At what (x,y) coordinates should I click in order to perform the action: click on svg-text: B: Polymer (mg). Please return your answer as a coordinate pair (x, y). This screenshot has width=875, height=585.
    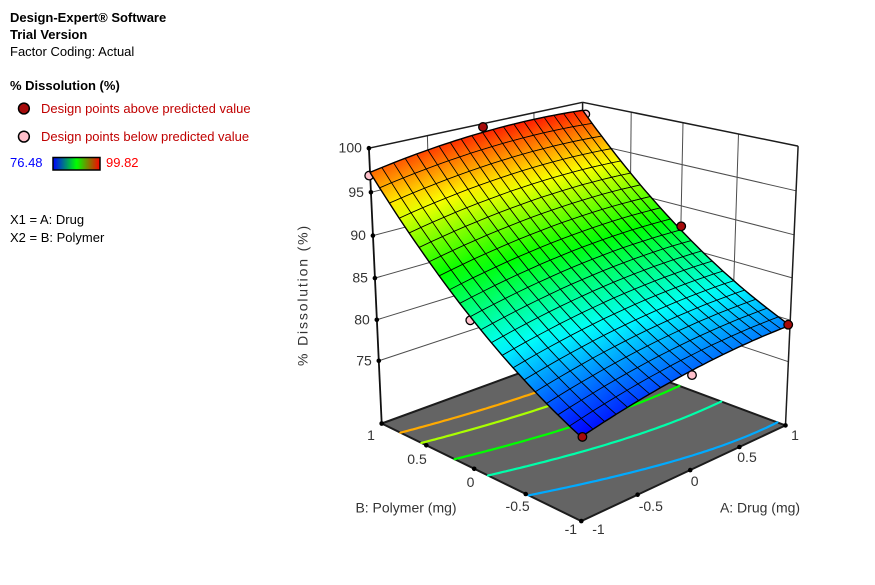
    Looking at the image, I should click on (405, 508).